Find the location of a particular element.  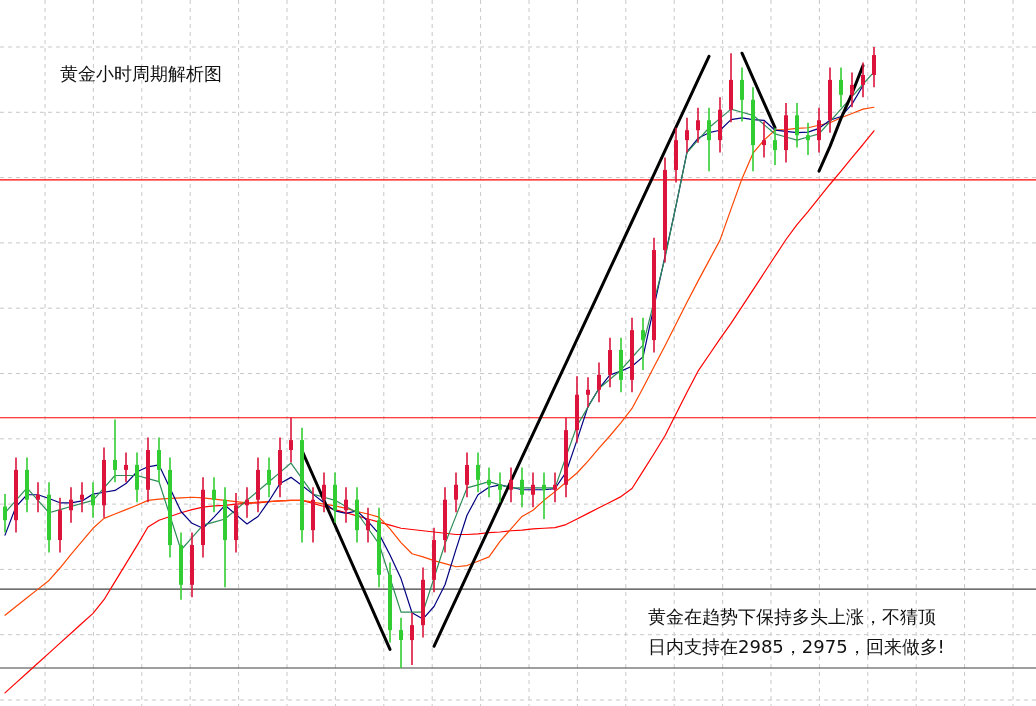

annotation: 黄金在趋势下保持多头上涨，不猜顶 is located at coordinates (792, 616).